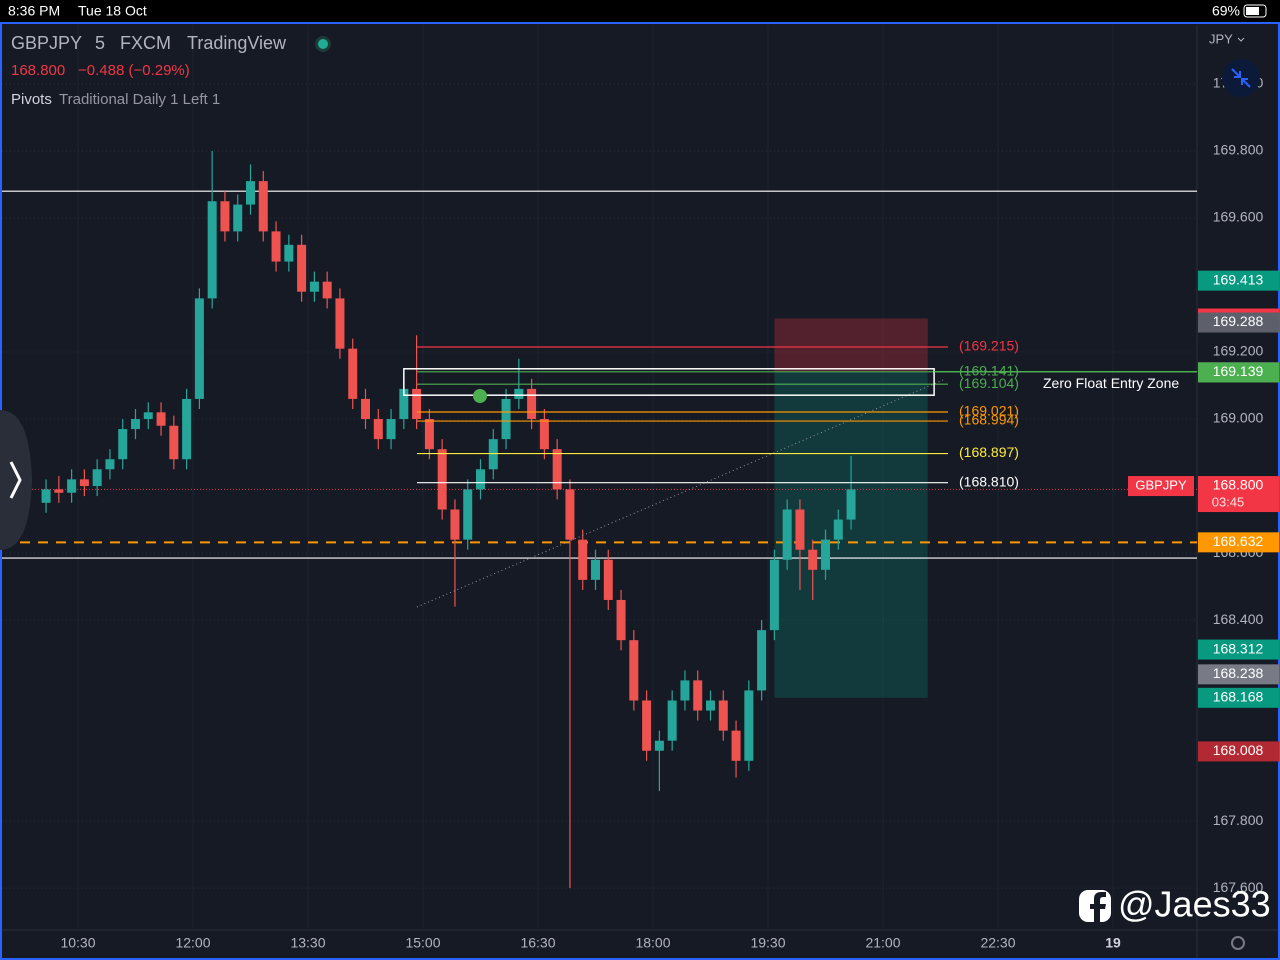  I want to click on x-tick-label: 21:00, so click(882, 943).